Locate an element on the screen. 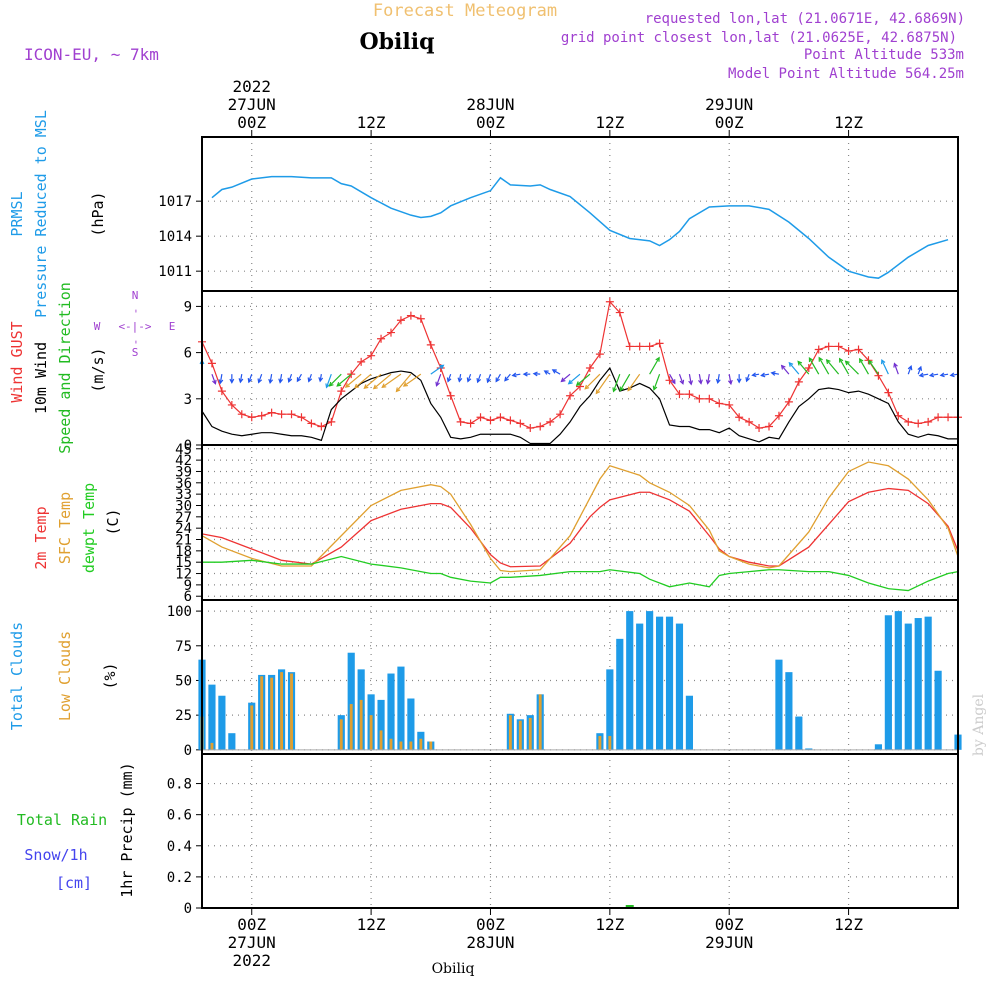  time-label-top: 27JUN is located at coordinates (252, 104).